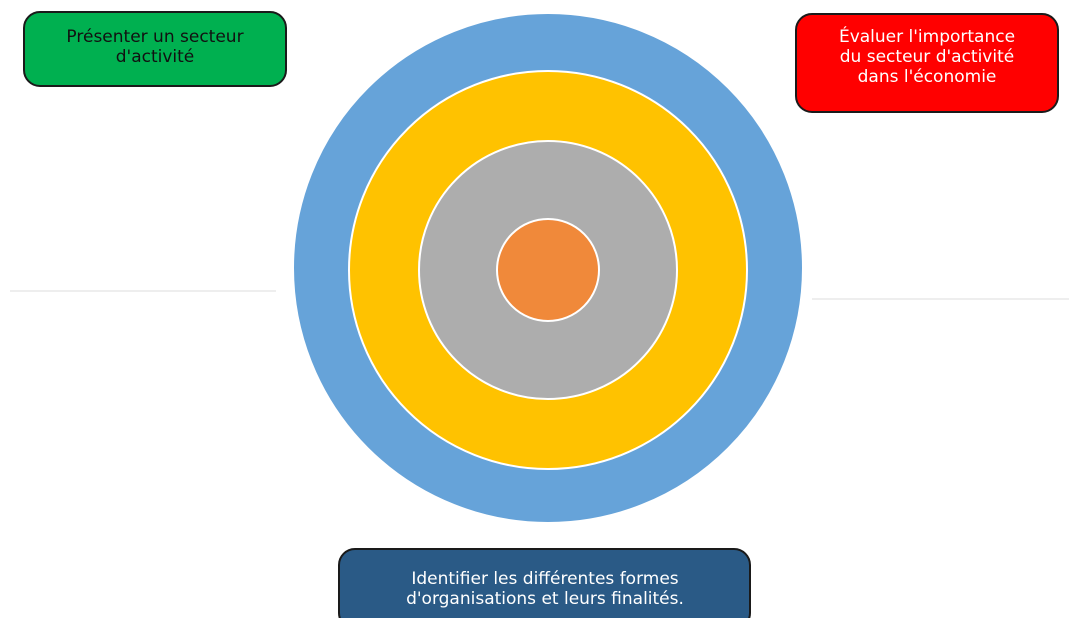 This screenshot has width=1069, height=622. What do you see at coordinates (545, 599) in the screenshot?
I see `box-label: d'organisations et leurs finalités.` at bounding box center [545, 599].